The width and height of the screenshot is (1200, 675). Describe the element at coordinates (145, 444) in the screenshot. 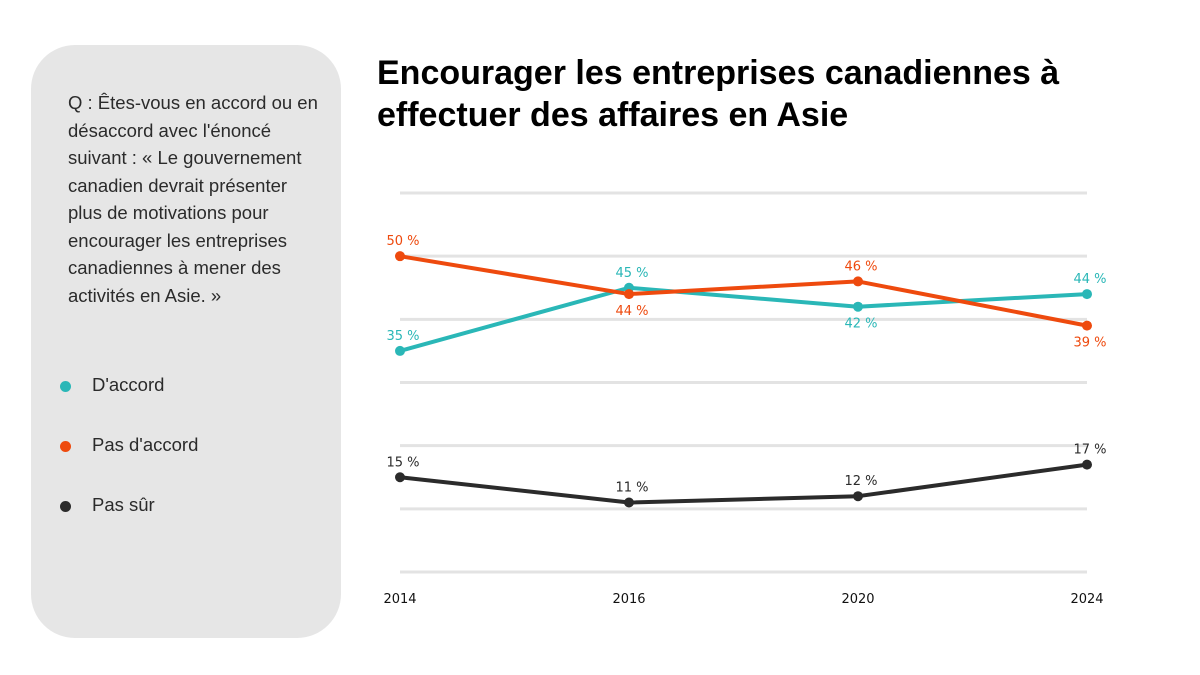

I see `legend-label-disagree: Pas d'accord` at that location.